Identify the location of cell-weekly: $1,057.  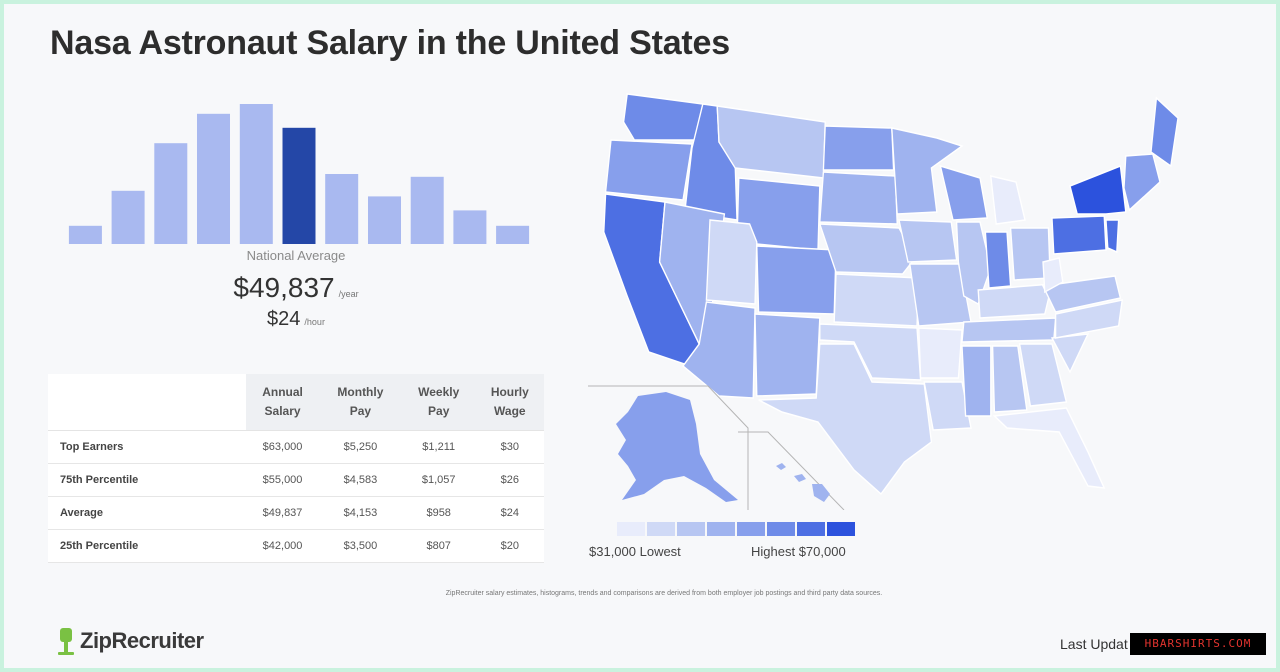
(438, 480).